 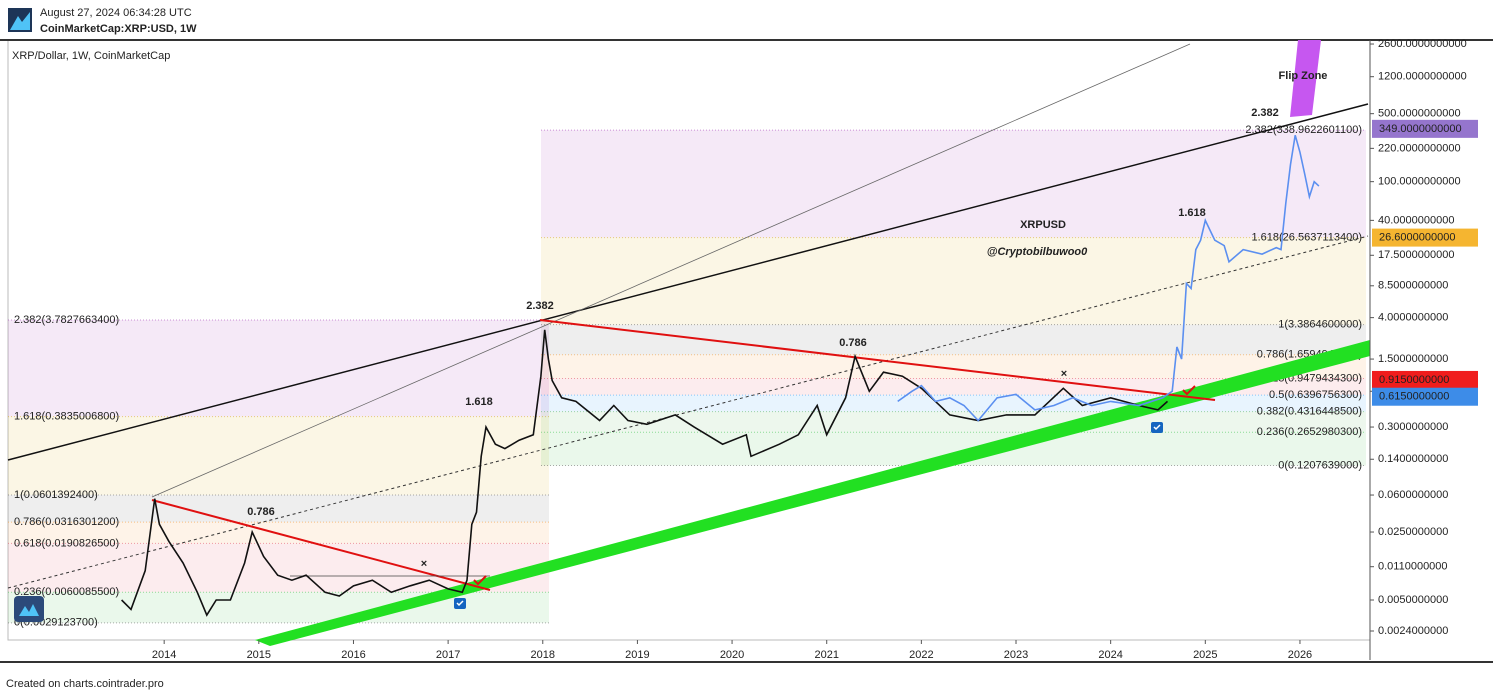 What do you see at coordinates (118, 29) in the screenshot?
I see `header-symbol: CoinMarketCap:XRP:USD, 1W` at bounding box center [118, 29].